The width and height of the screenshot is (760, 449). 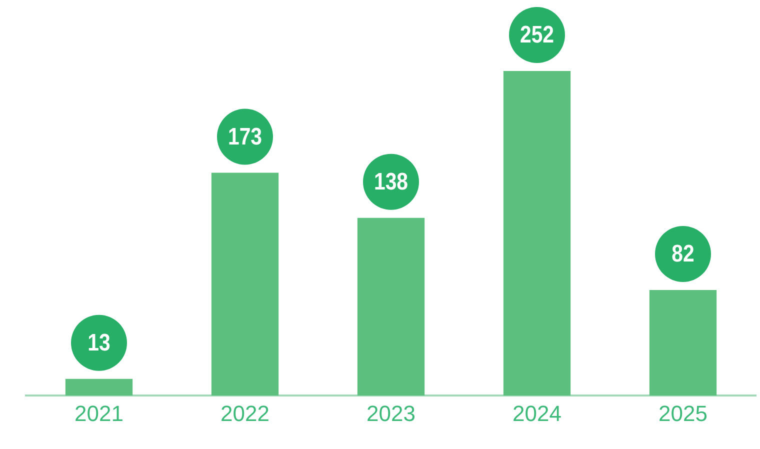 I want to click on x-tick-label: 2021, so click(x=99, y=413).